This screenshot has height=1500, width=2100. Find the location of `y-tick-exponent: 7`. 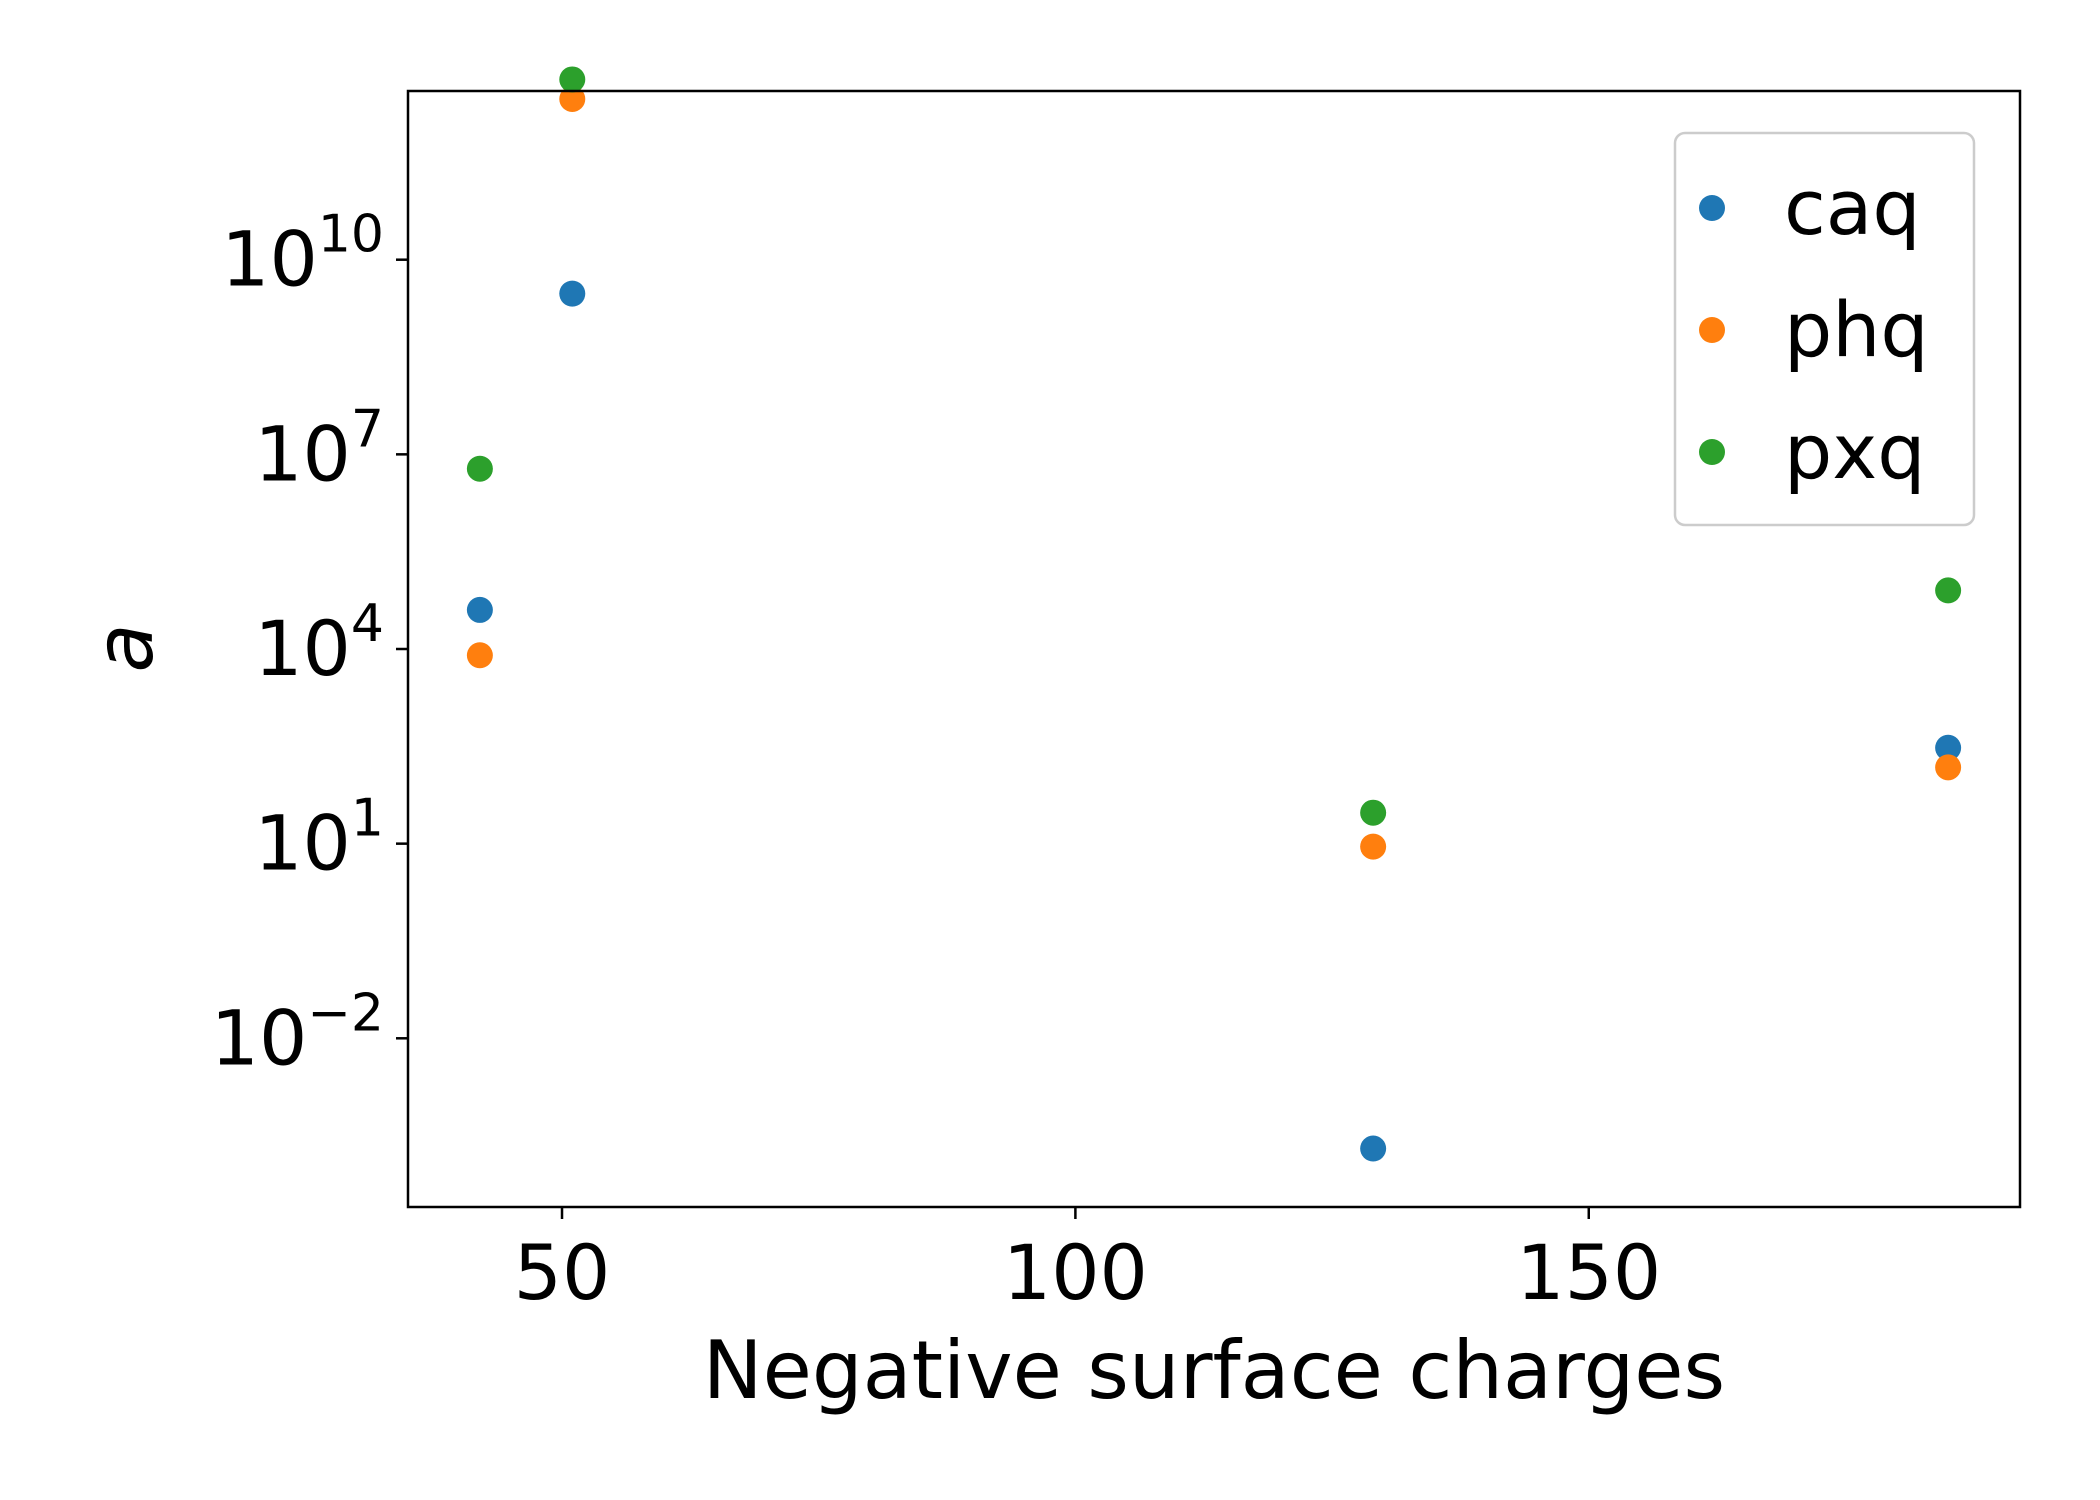

y-tick-exponent: 7 is located at coordinates (367, 429).